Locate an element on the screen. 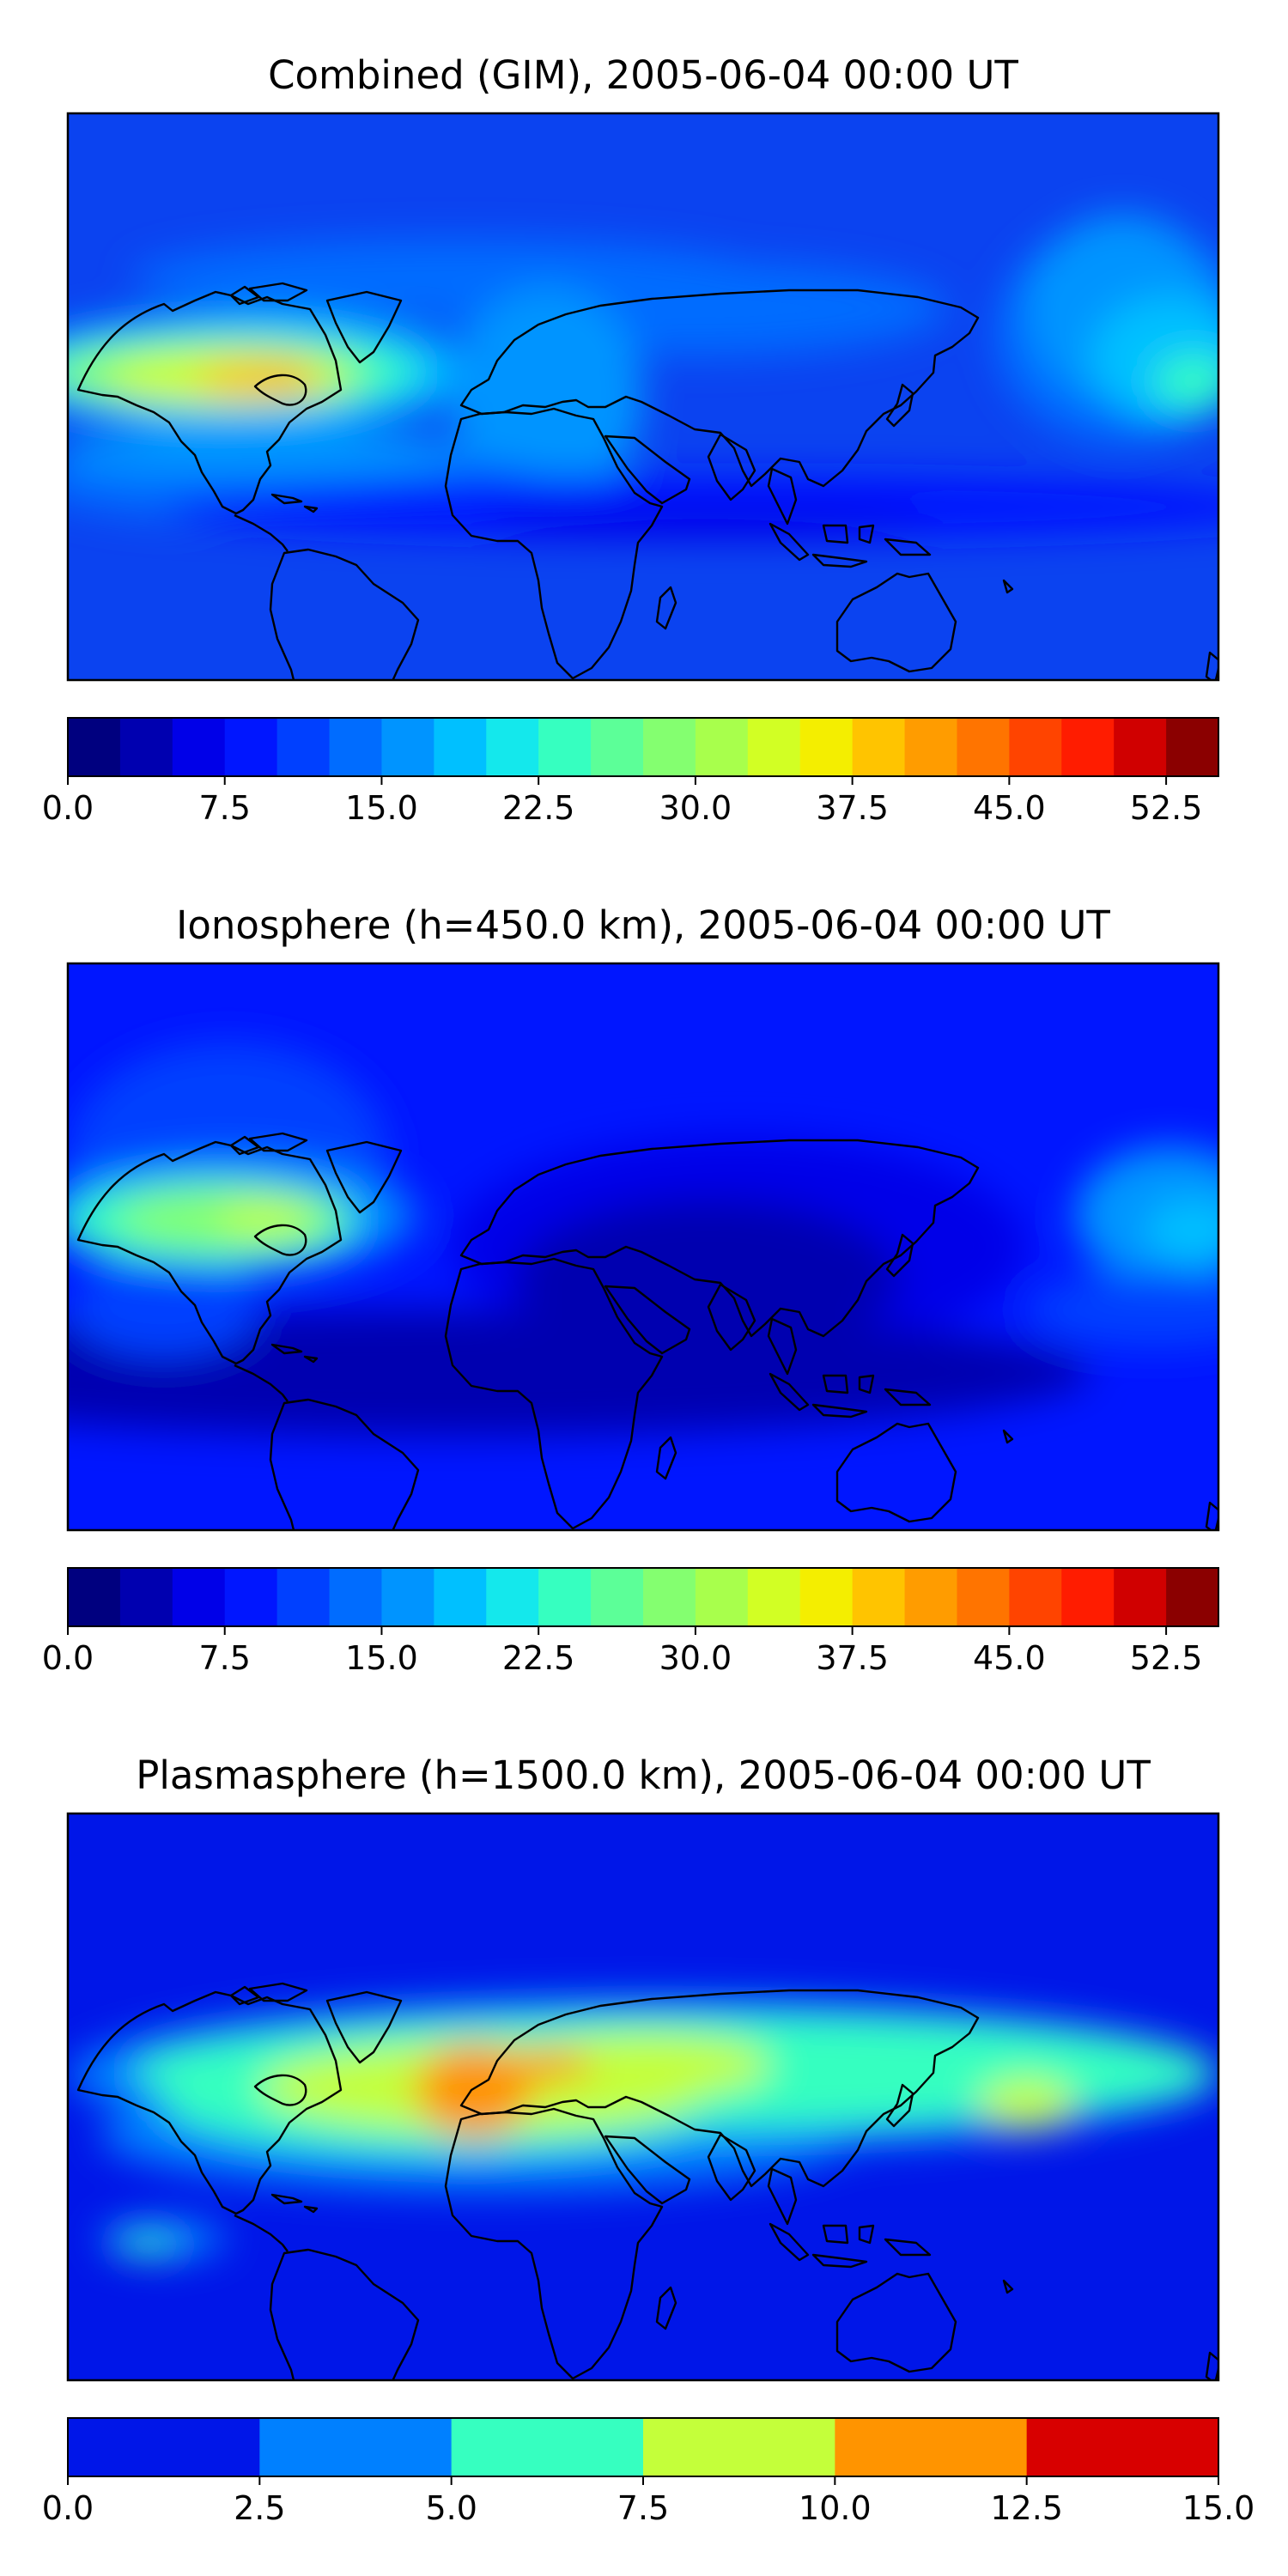 The height and width of the screenshot is (2576, 1288). colorbar-tick-label: 10.0 is located at coordinates (835, 2508).